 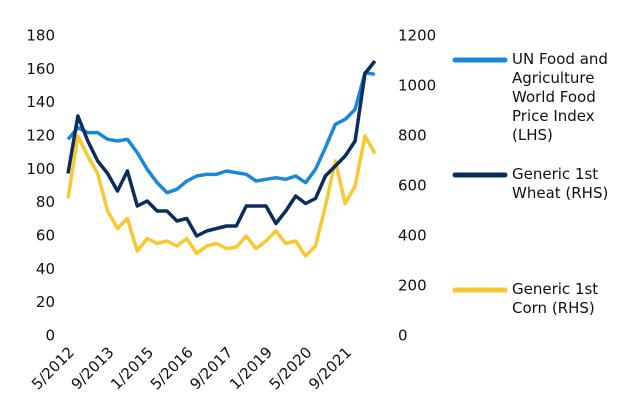 I want to click on x-tick-label: 1/2015, so click(x=132, y=368).